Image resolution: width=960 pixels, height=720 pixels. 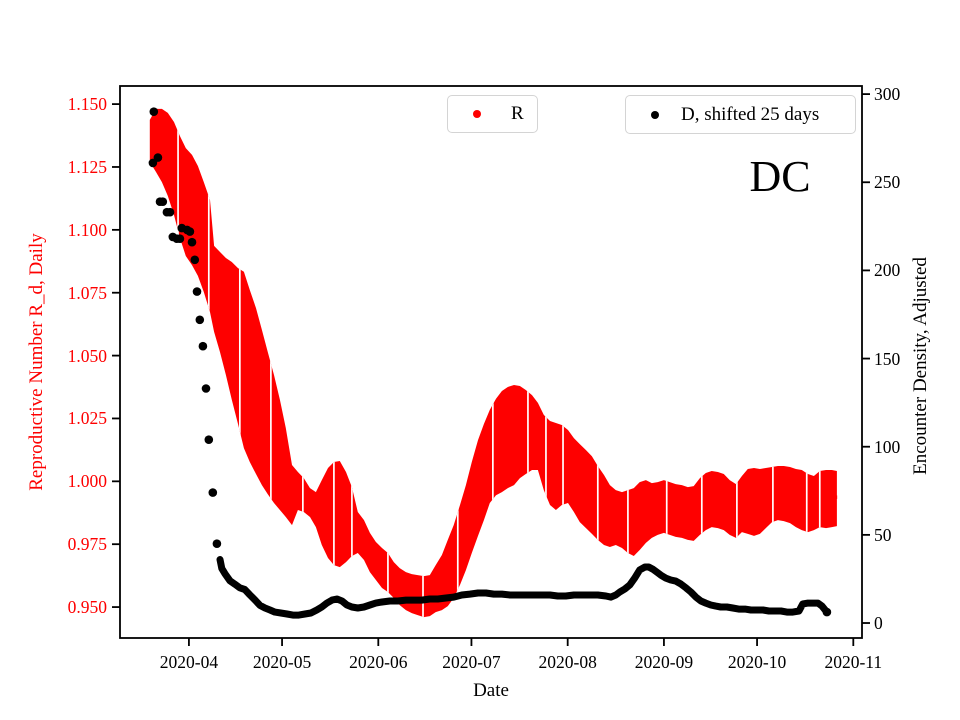 I want to click on y-right-tick-label: 100, so click(x=887, y=446).